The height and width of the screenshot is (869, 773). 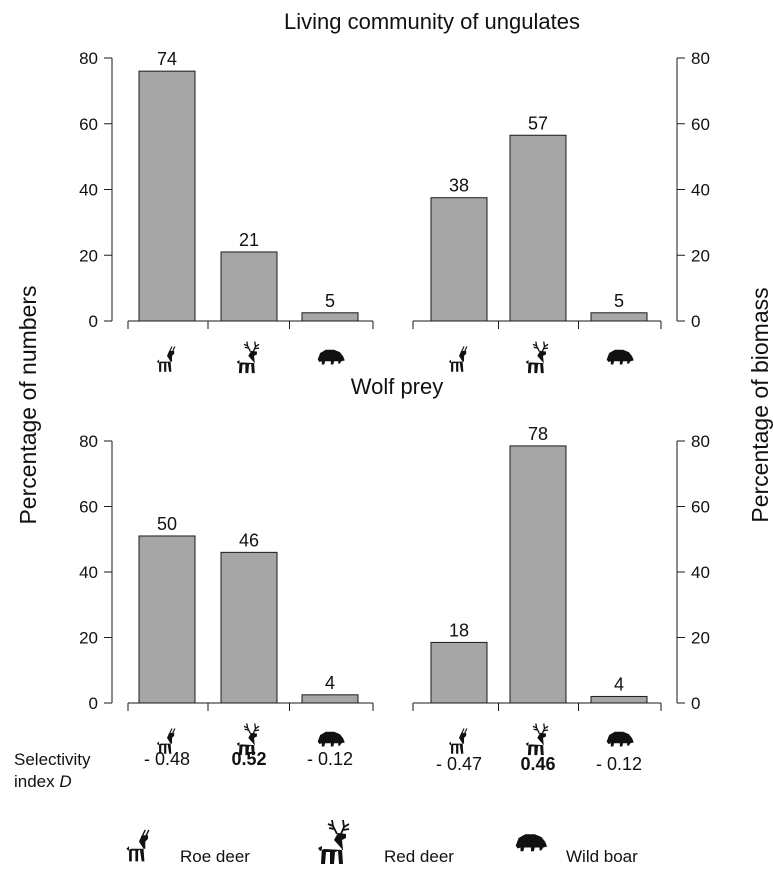 I want to click on data-label: 50, so click(x=167, y=524).